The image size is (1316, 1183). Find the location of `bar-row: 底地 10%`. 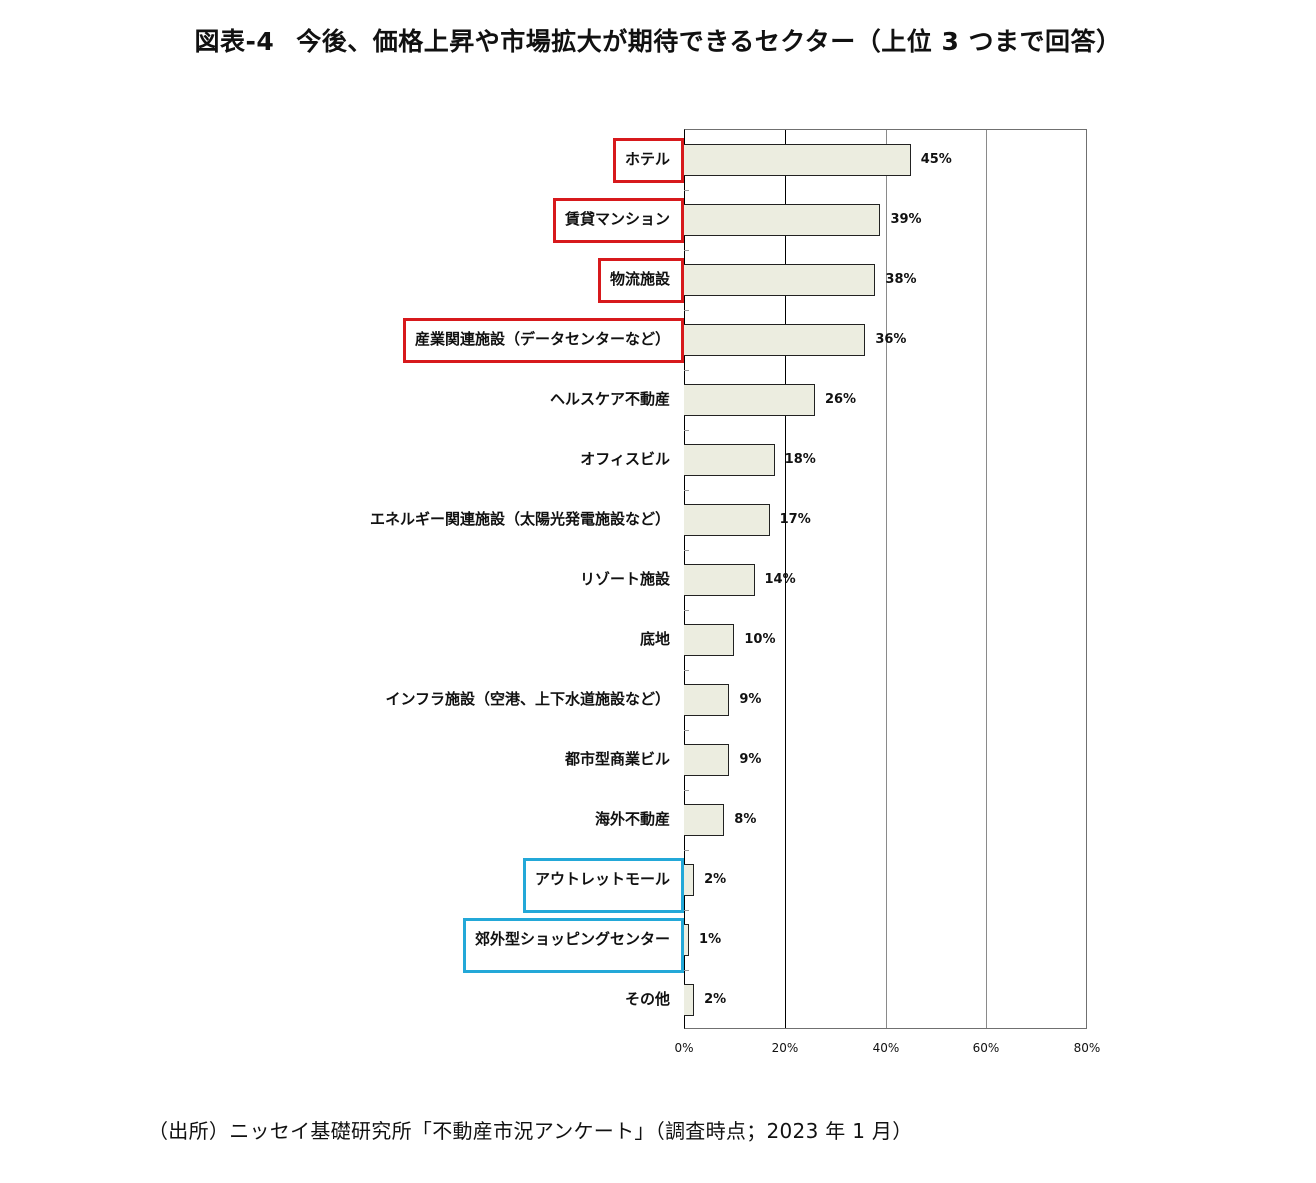

bar-row: 底地 10% is located at coordinates (658, 640).